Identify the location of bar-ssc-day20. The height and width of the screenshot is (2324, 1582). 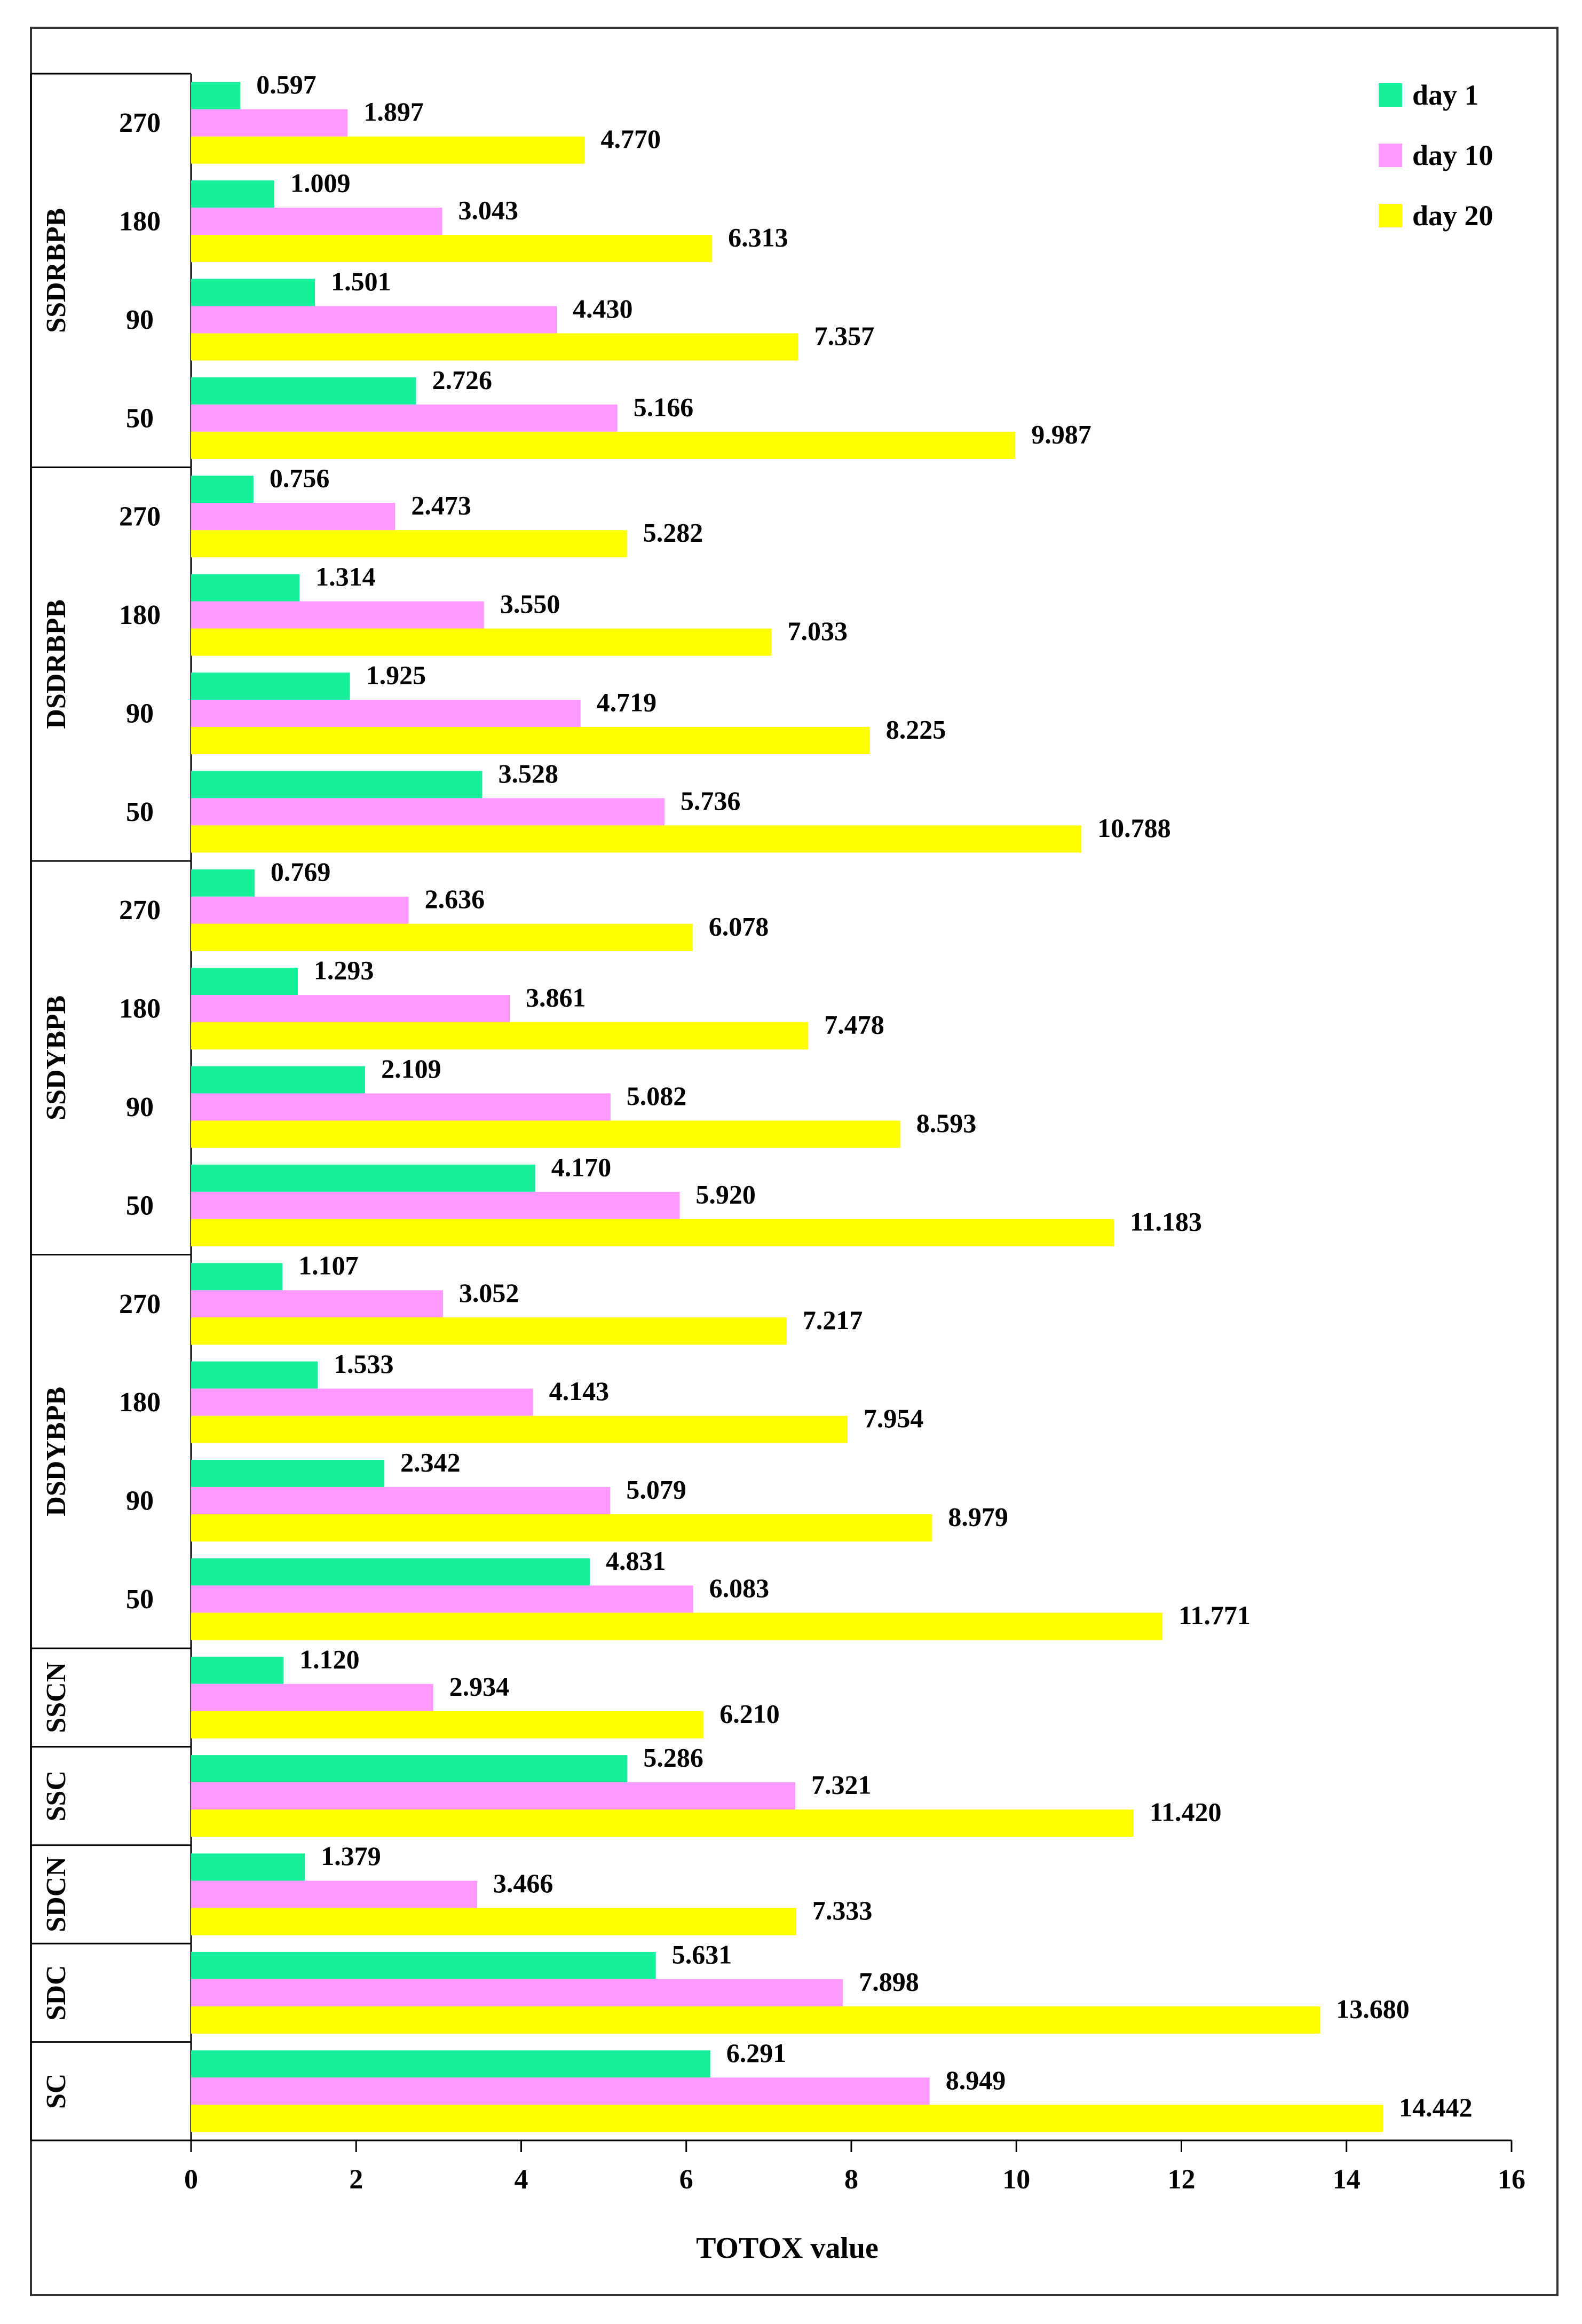
(662, 1823).